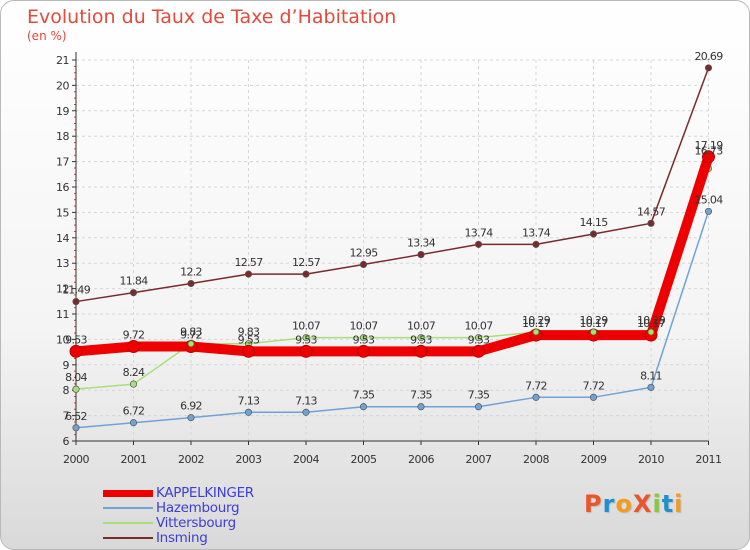 This screenshot has height=550, width=750. Describe the element at coordinates (76, 290) in the screenshot. I see `data-label: 11.49` at that location.